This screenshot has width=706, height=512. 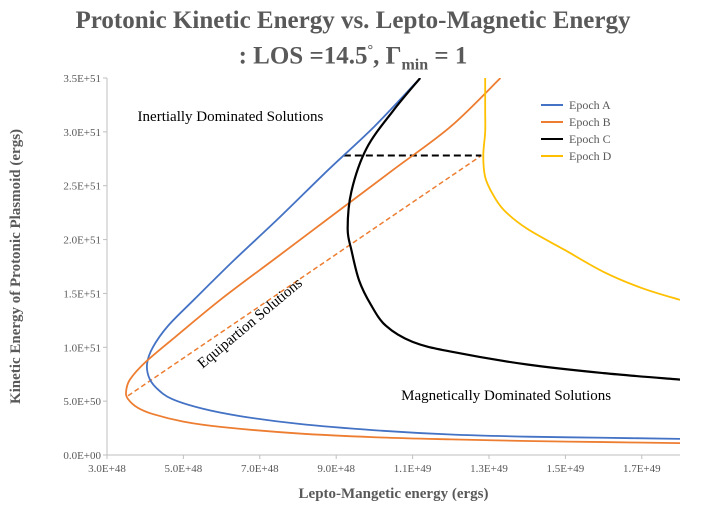 I want to click on annotation-inertial: Inertially Dominated Solutions, so click(x=231, y=117).